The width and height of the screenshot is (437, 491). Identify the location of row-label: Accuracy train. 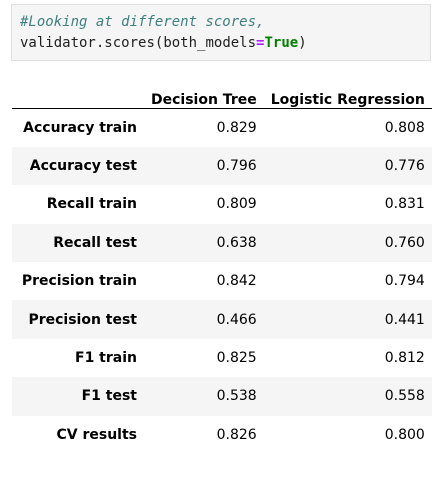
(80, 127).